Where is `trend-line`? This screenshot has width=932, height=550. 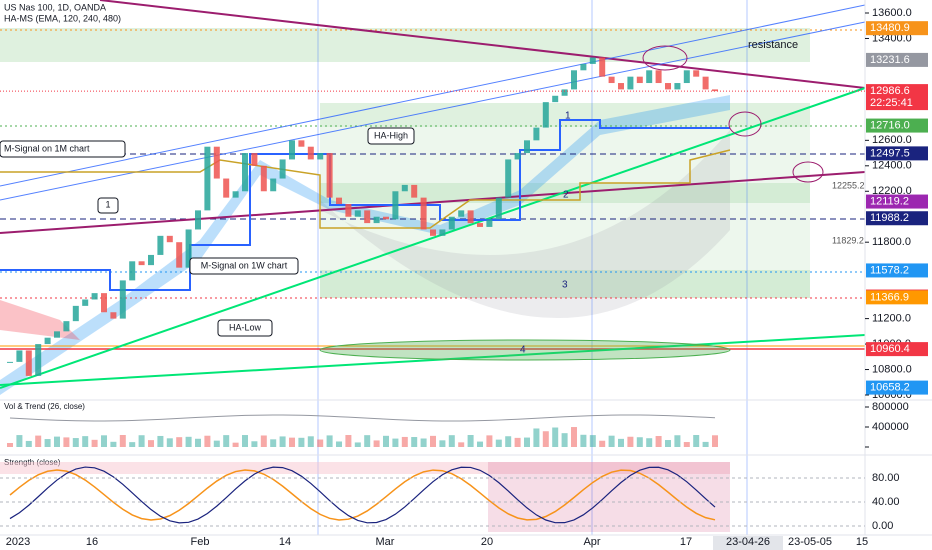
trend-line is located at coordinates (433, 360).